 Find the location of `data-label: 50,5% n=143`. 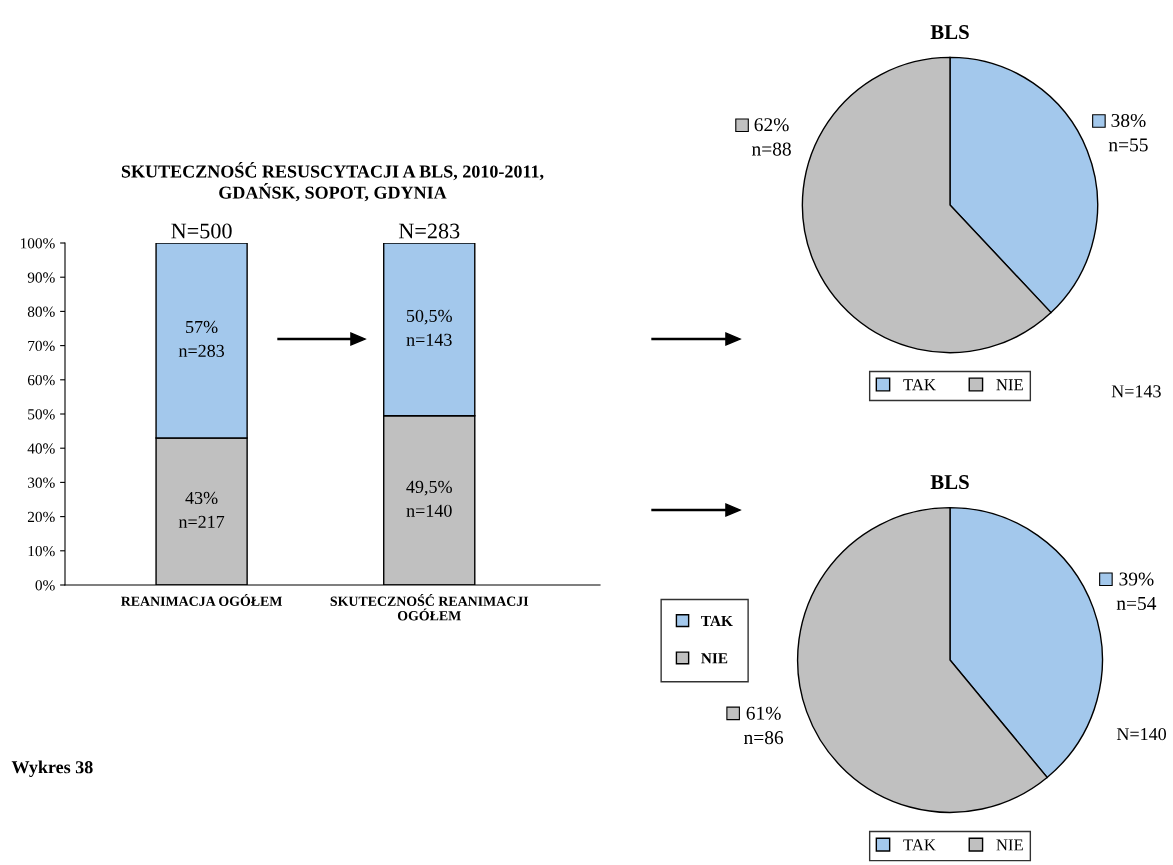

data-label: 50,5% n=143 is located at coordinates (429, 327).